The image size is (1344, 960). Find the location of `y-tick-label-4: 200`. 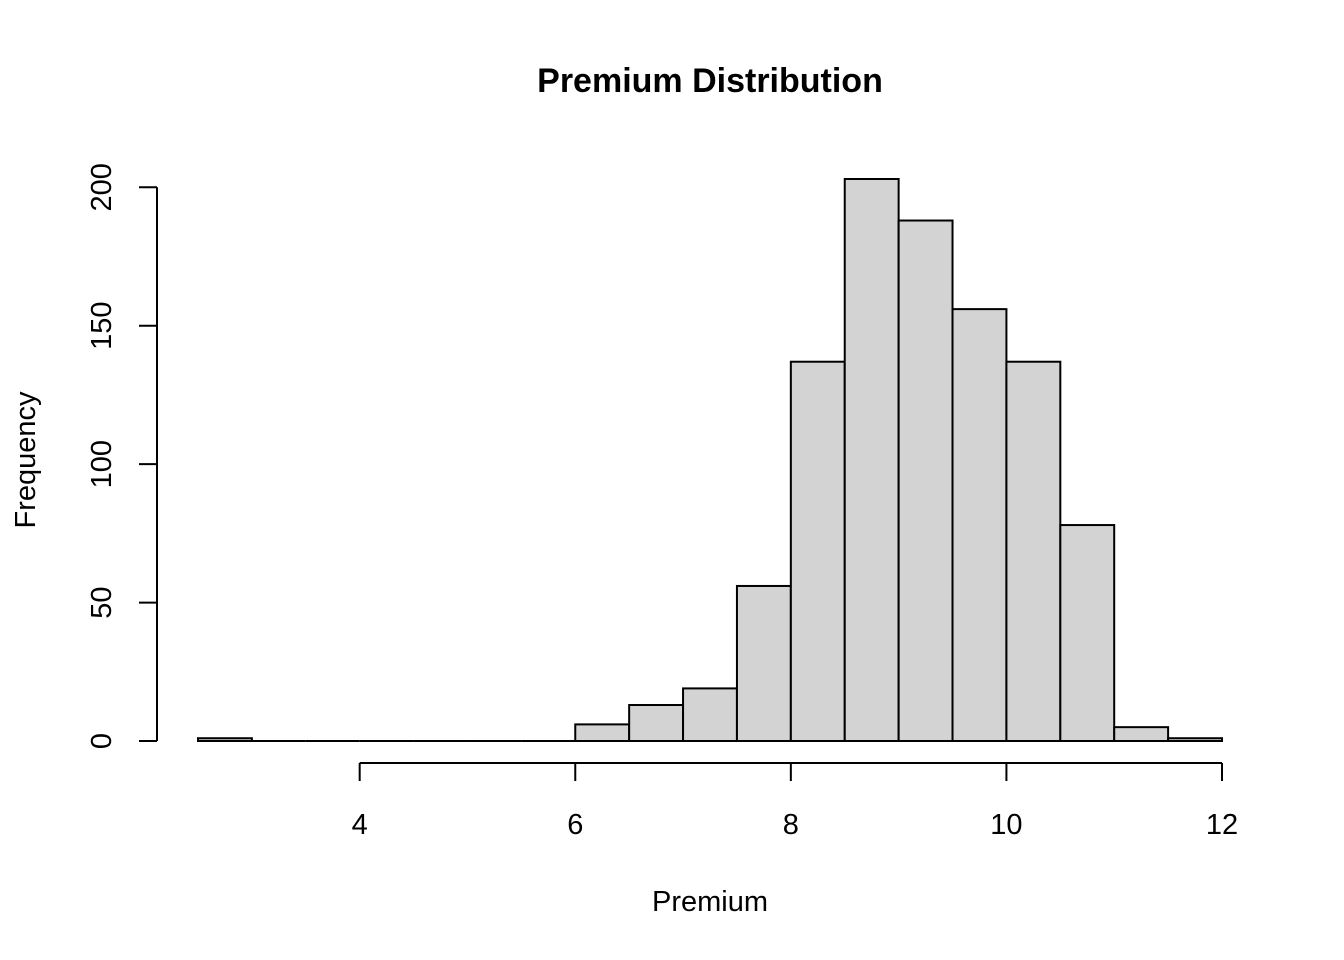

y-tick-label-4: 200 is located at coordinates (102, 187).